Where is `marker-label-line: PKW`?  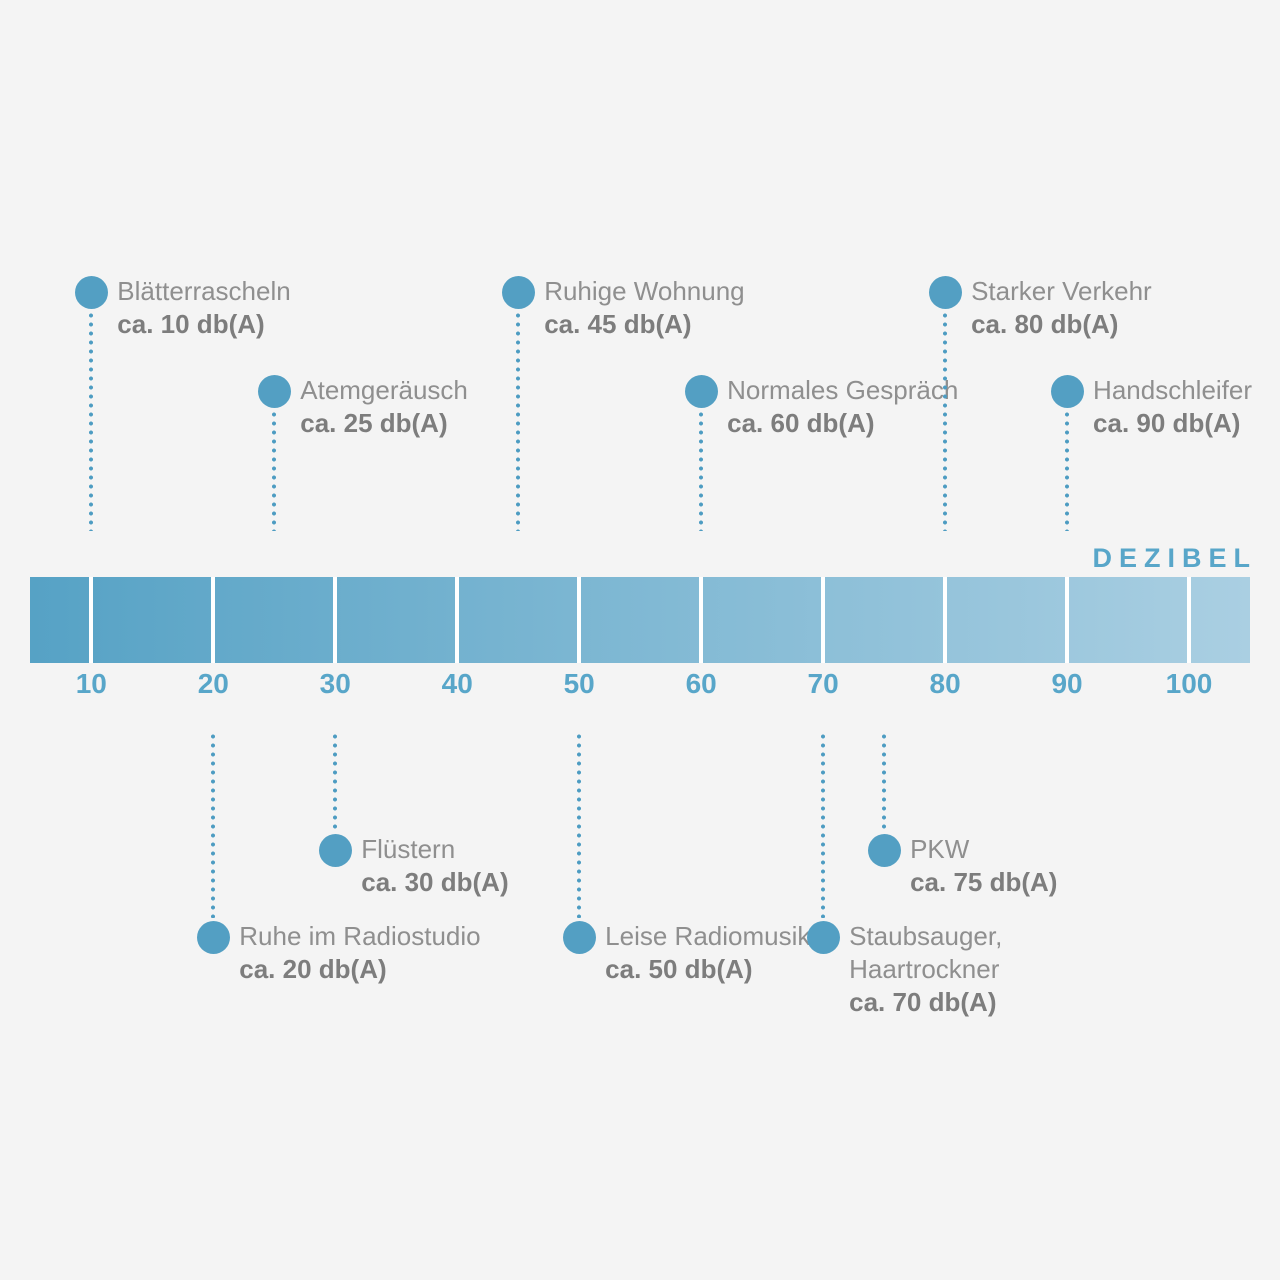
marker-label-line: PKW is located at coordinates (940, 849).